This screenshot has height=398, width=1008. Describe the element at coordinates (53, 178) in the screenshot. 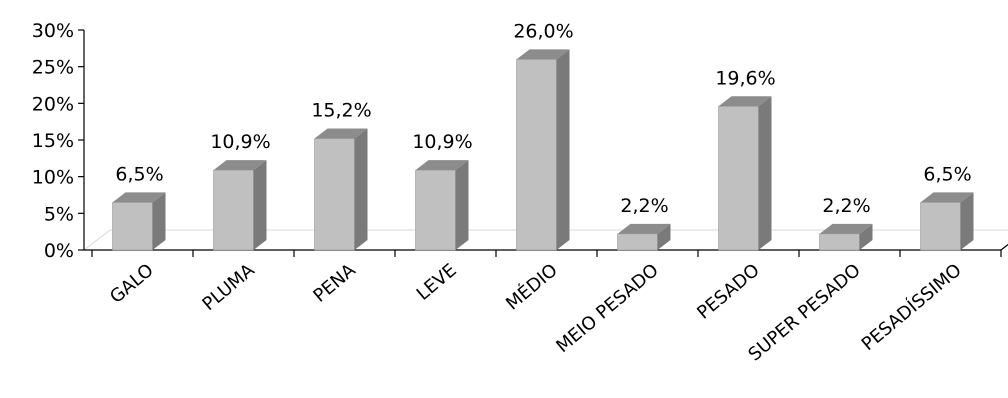

I see `y-tick-label: 10%` at that location.